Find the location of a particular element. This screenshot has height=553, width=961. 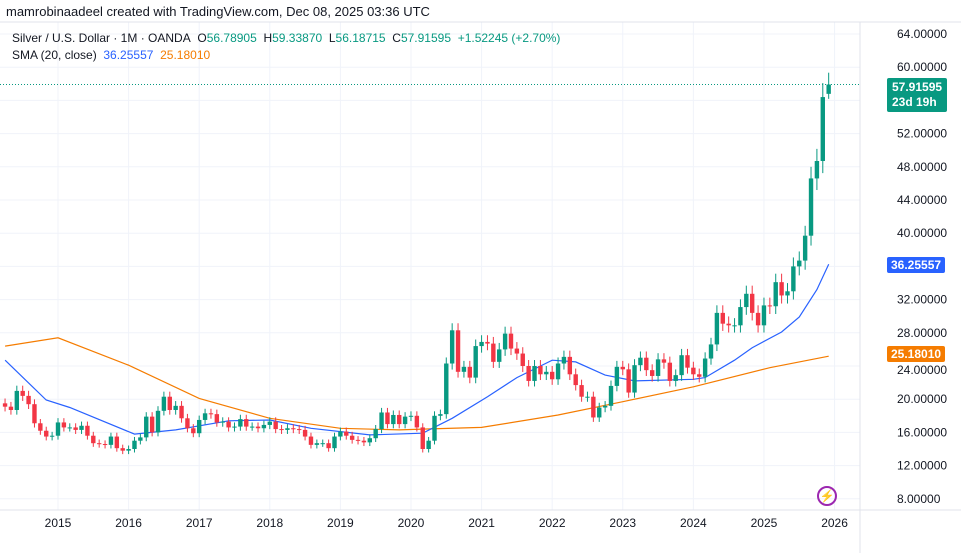

x-tick-label: 2017 is located at coordinates (199, 523).